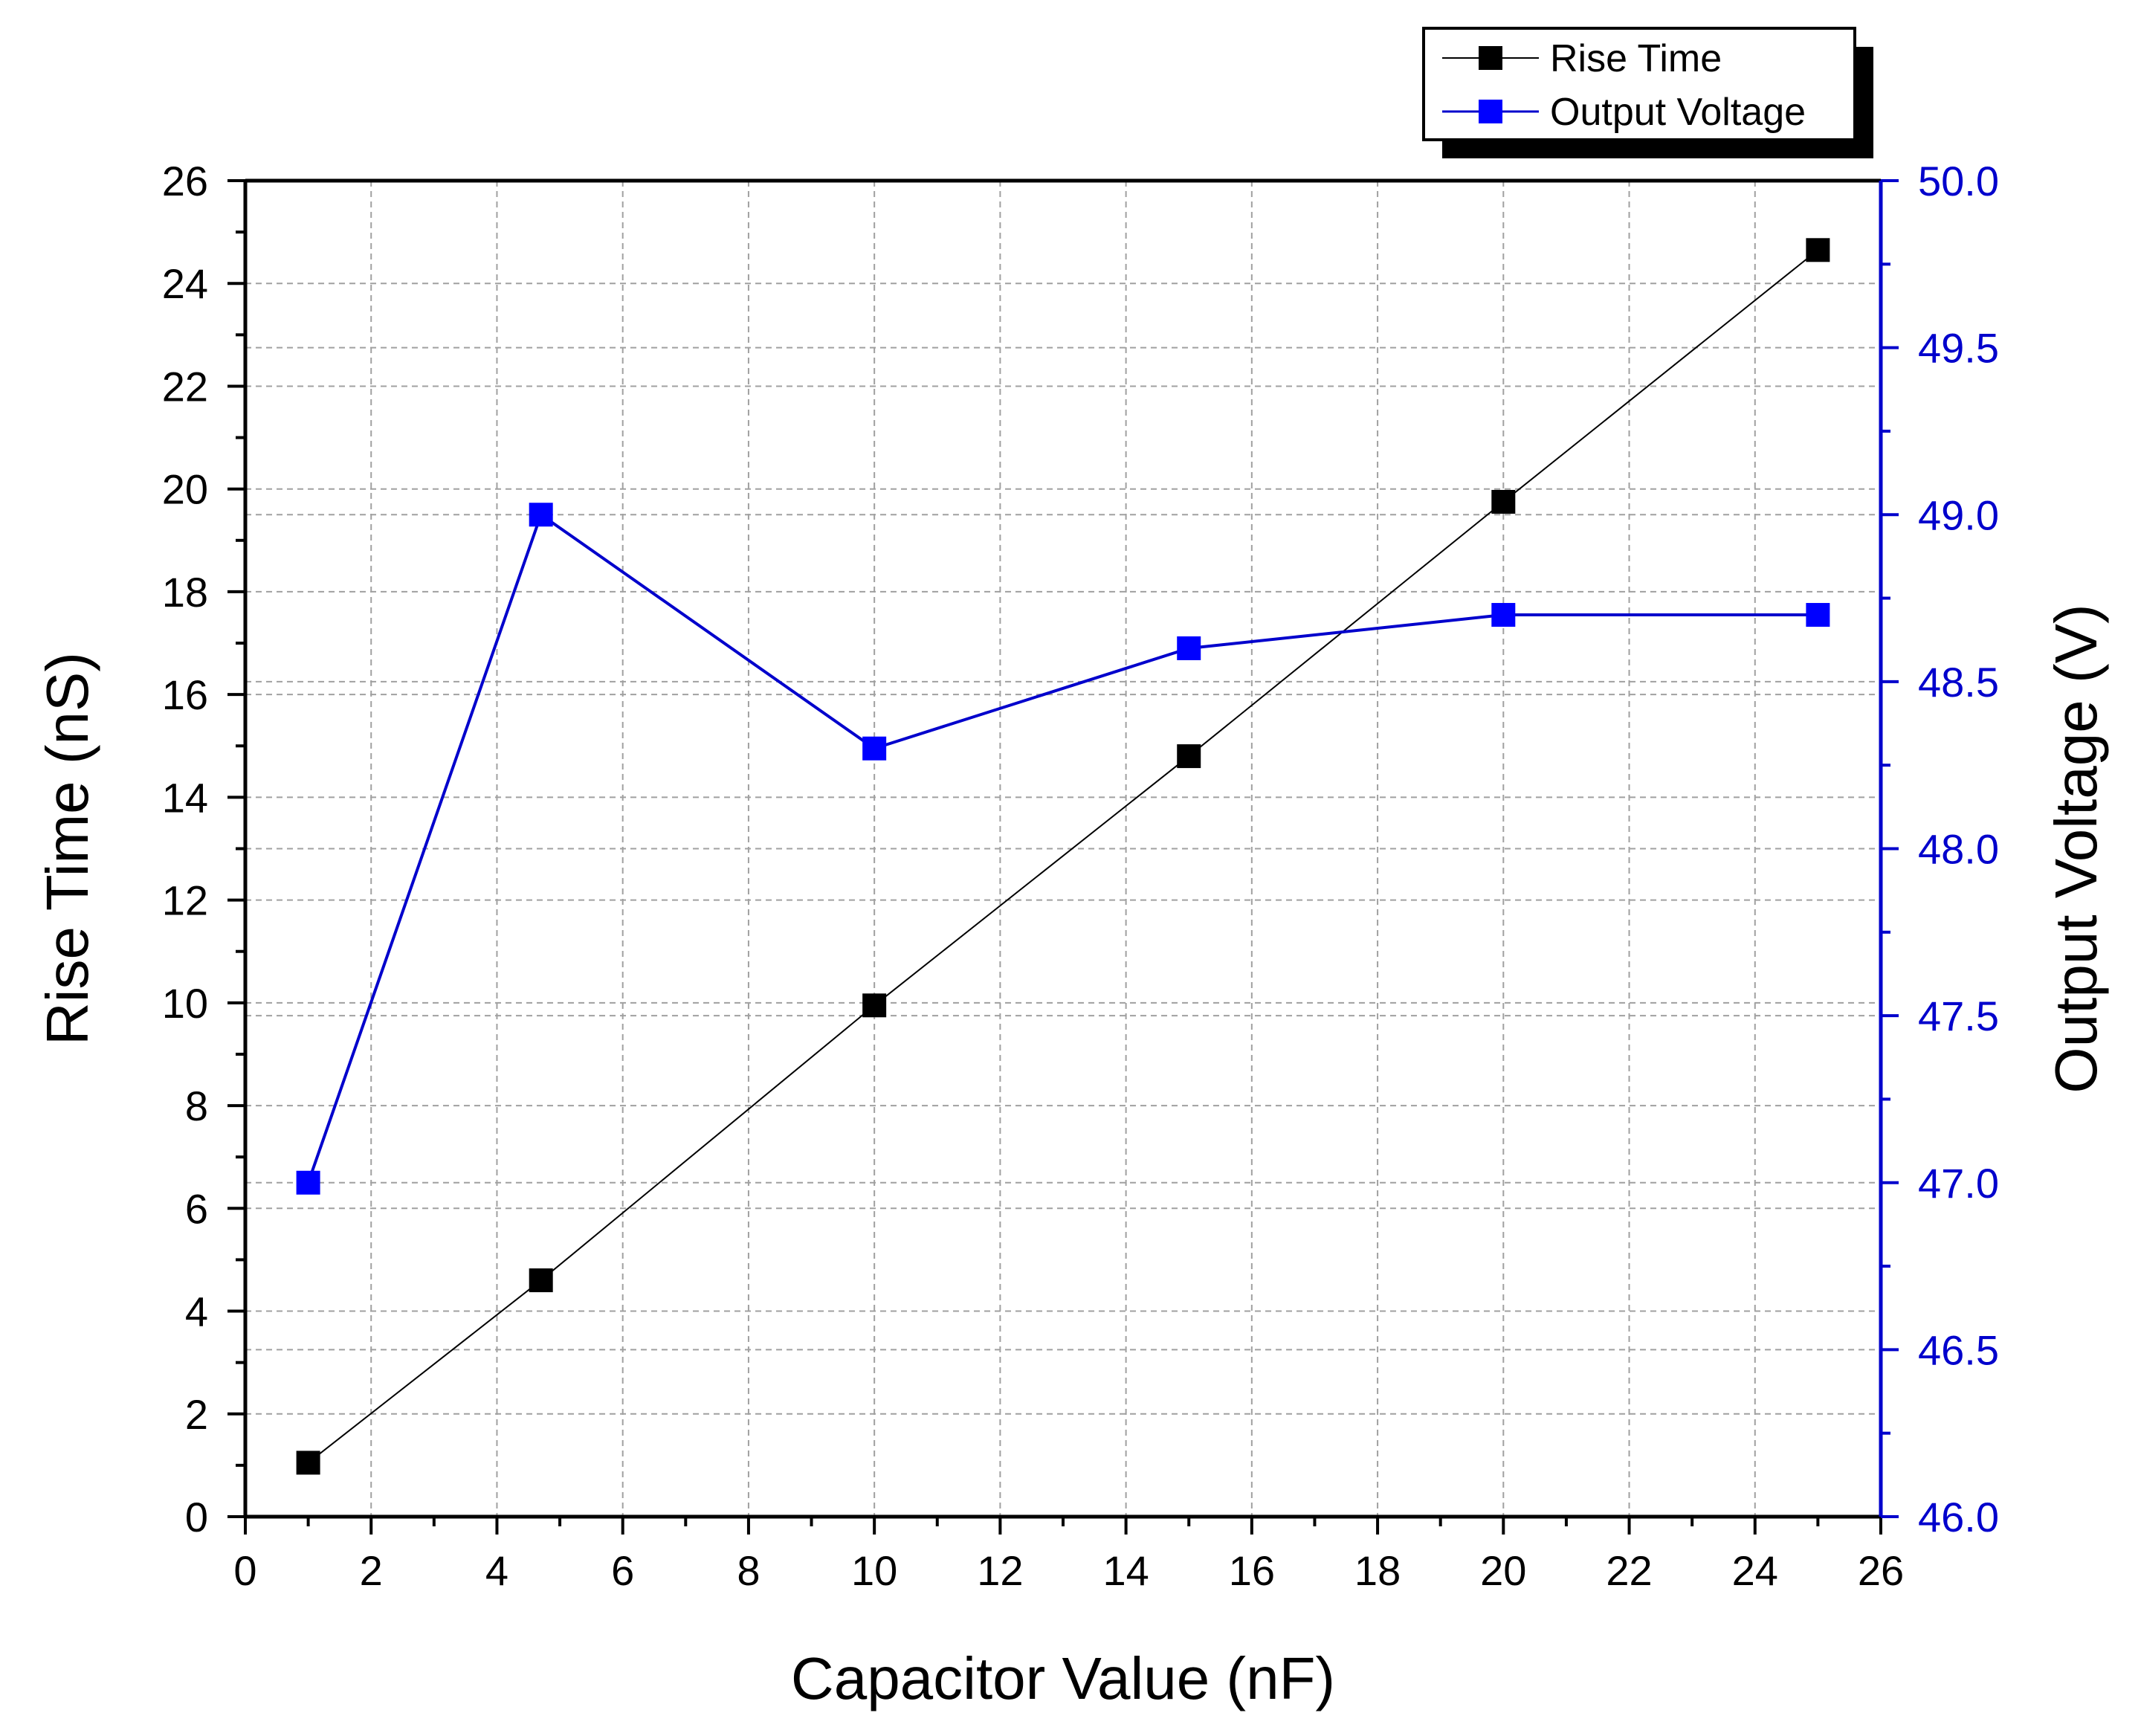  I want to click on legend-entry-output-voltage: Output Voltage, so click(1624, 112).